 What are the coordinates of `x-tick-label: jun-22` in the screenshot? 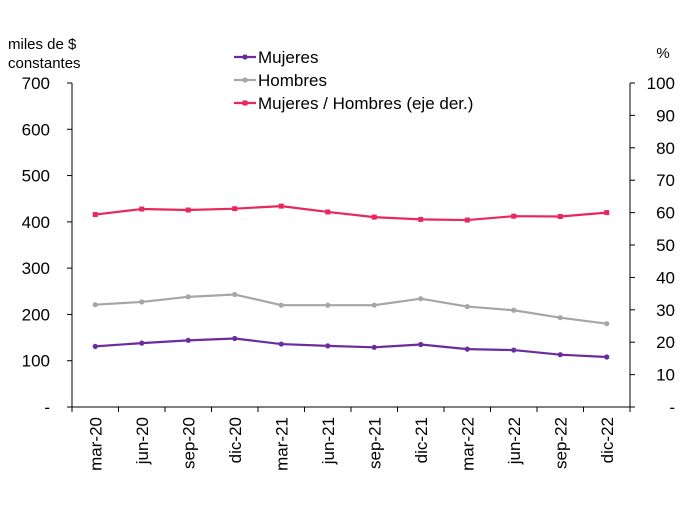 It's located at (514, 441).